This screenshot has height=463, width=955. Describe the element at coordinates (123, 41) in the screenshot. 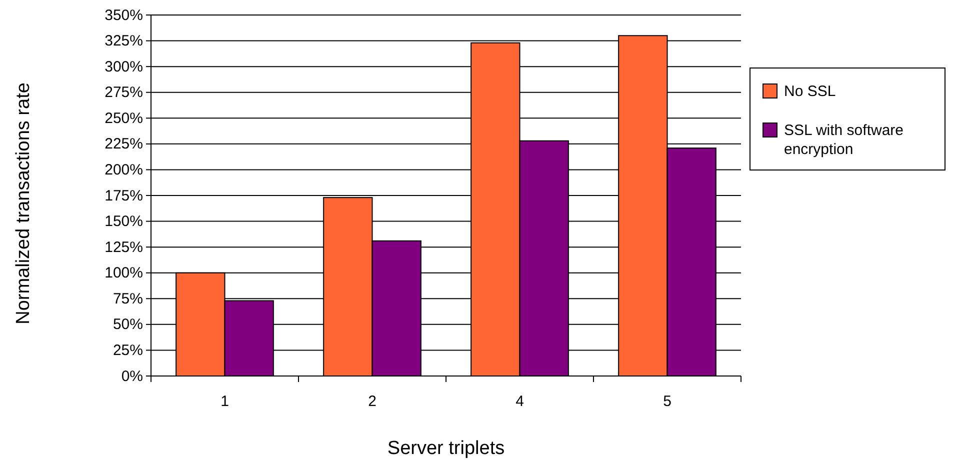

I see `y-tick-label: 325%` at that location.